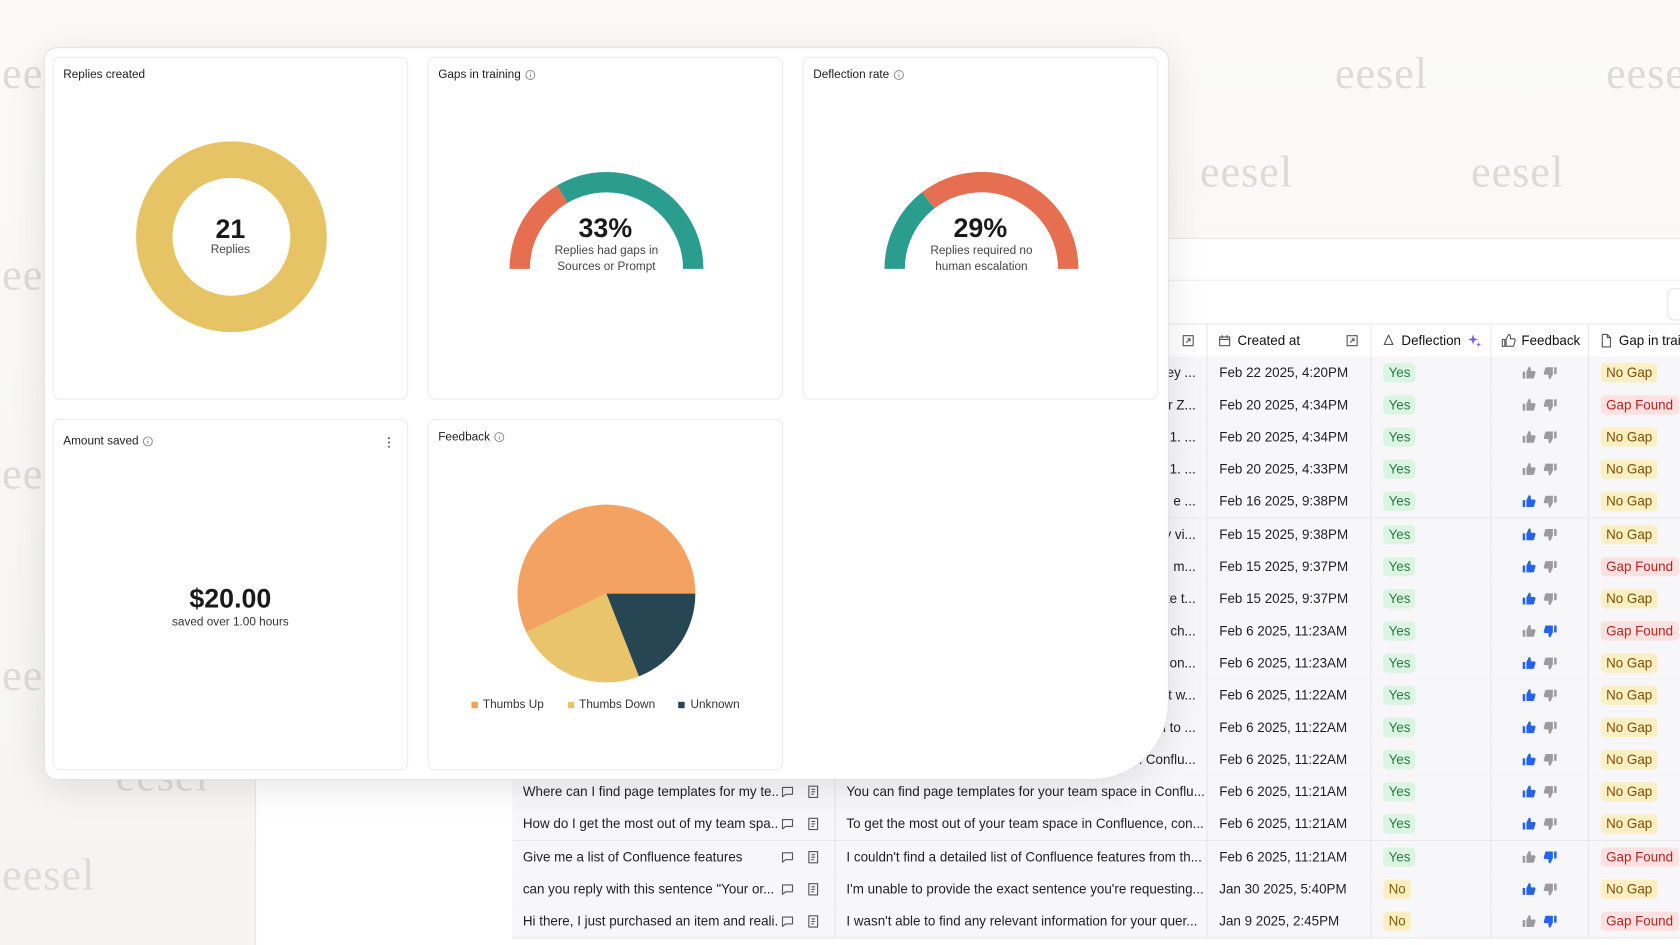 This screenshot has height=945, width=1680. What do you see at coordinates (104, 75) in the screenshot?
I see `title-text: Replies created` at bounding box center [104, 75].